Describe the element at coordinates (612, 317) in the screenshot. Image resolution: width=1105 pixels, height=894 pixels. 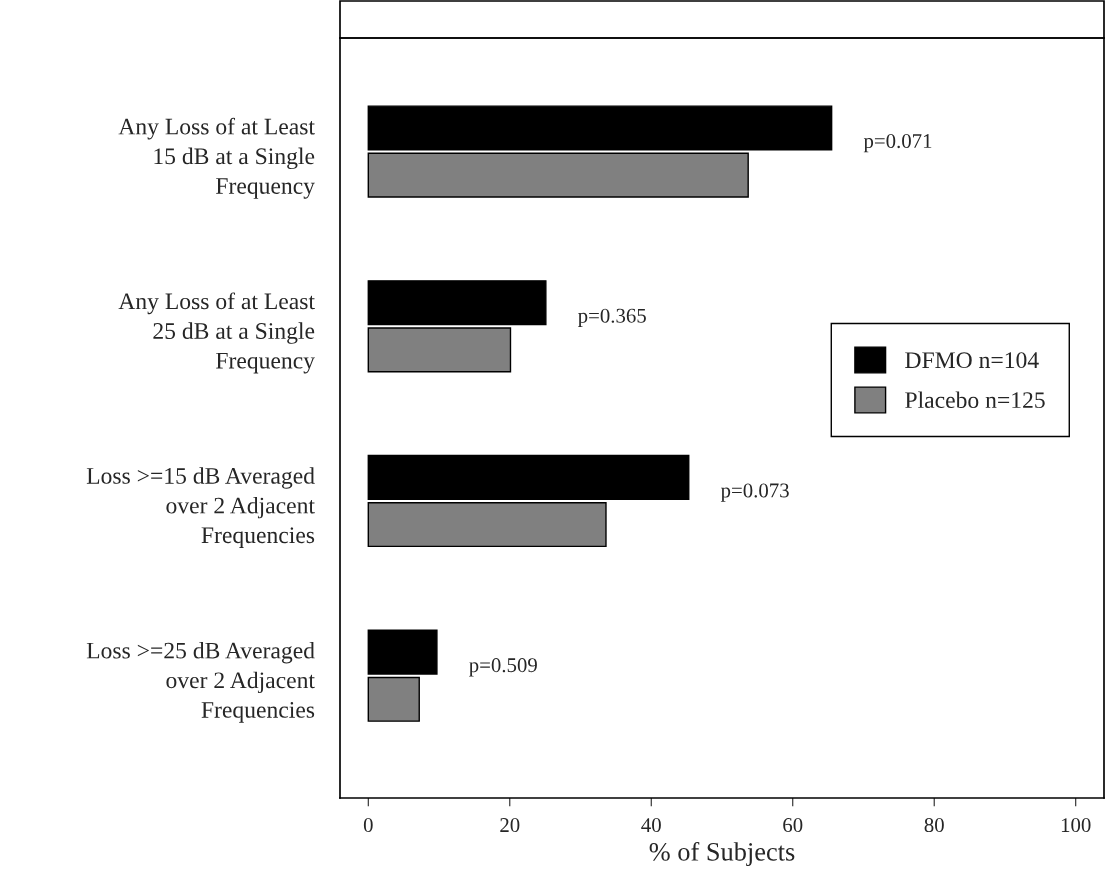
I see `annotation: p=0.365` at that location.